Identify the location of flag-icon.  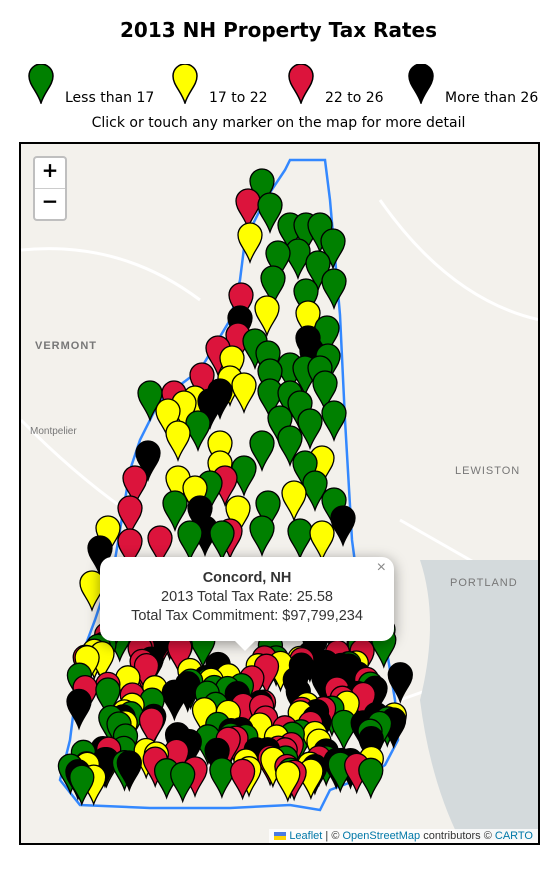
(280, 836).